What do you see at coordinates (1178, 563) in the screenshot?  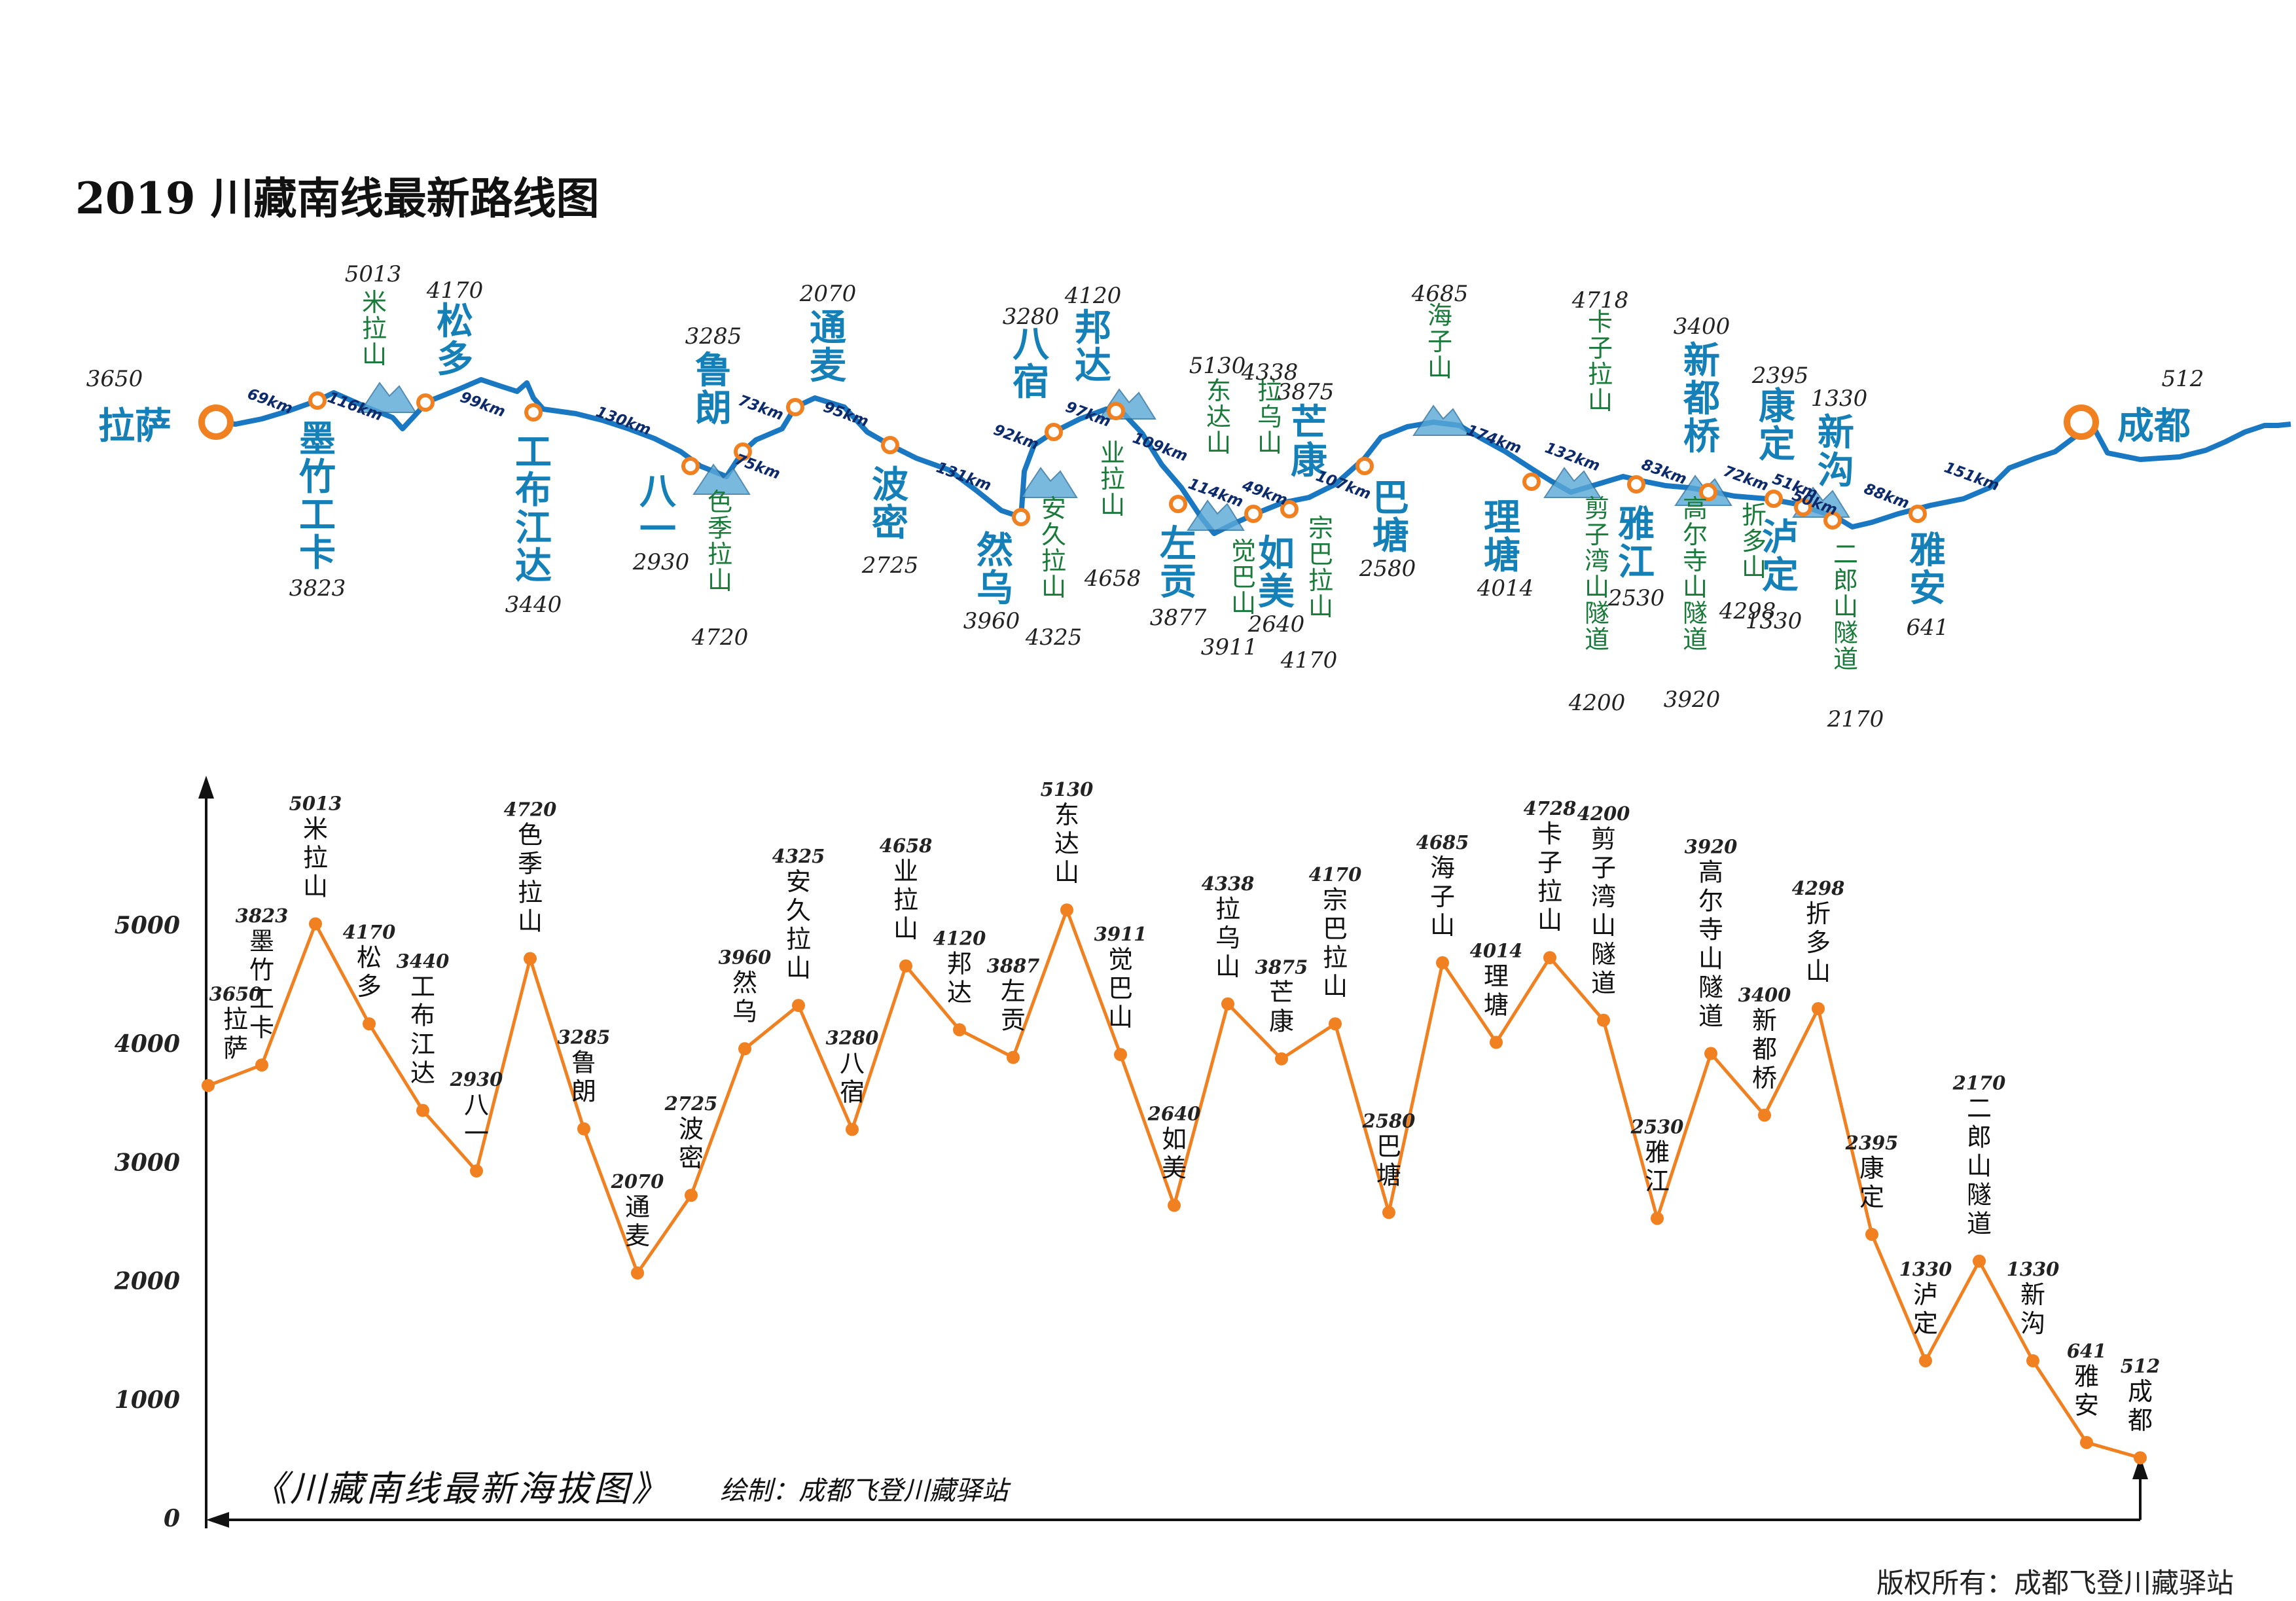 I see `town-name: 左贡` at bounding box center [1178, 563].